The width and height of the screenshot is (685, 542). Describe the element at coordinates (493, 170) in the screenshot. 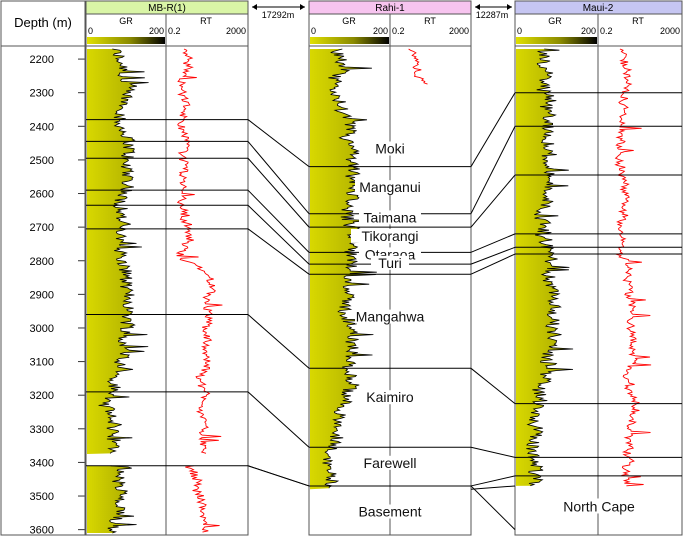

I see `correlation-line-manganui-b` at that location.